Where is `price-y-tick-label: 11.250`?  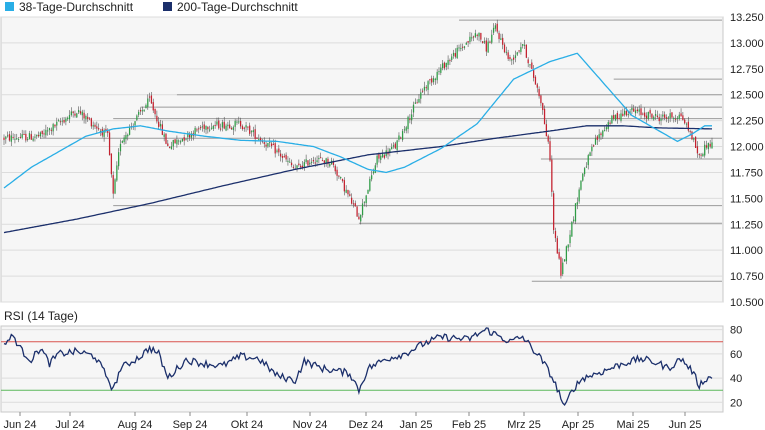 price-y-tick-label: 11.250 is located at coordinates (746, 225).